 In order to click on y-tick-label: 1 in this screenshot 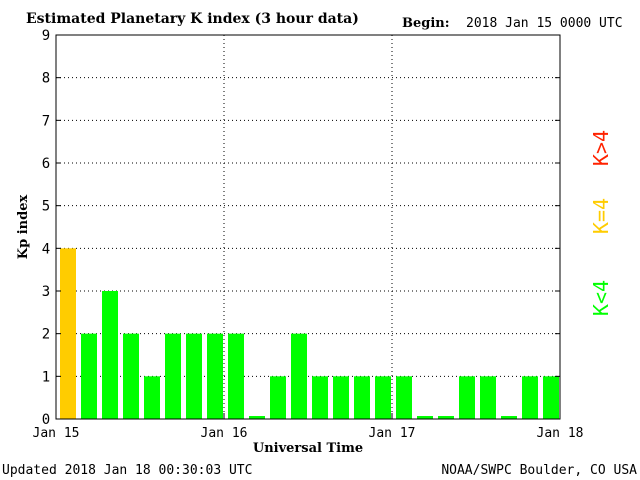, I will do `click(46, 377)`.